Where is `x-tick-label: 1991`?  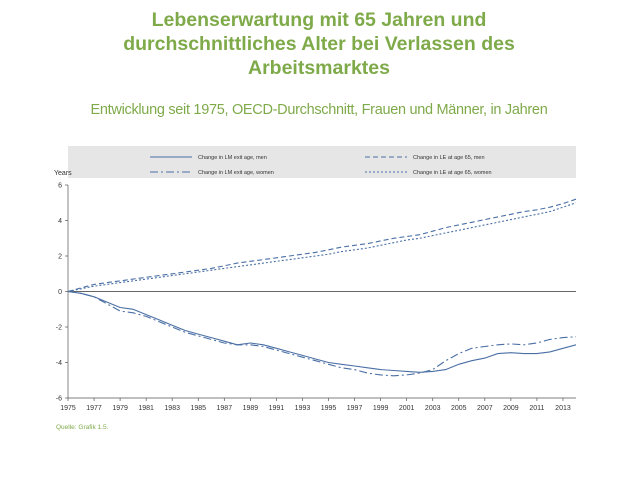
x-tick-label: 1991 is located at coordinates (277, 408).